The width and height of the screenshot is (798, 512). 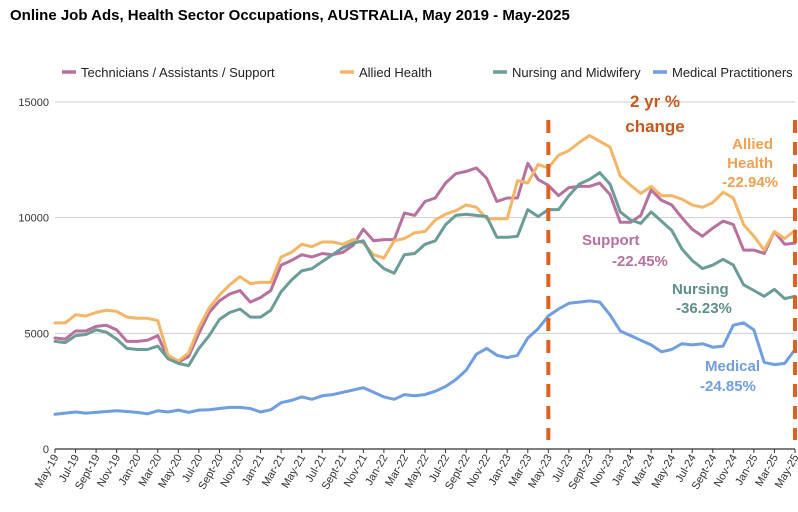 I want to click on annotation-label: -22.94%, so click(x=750, y=182).